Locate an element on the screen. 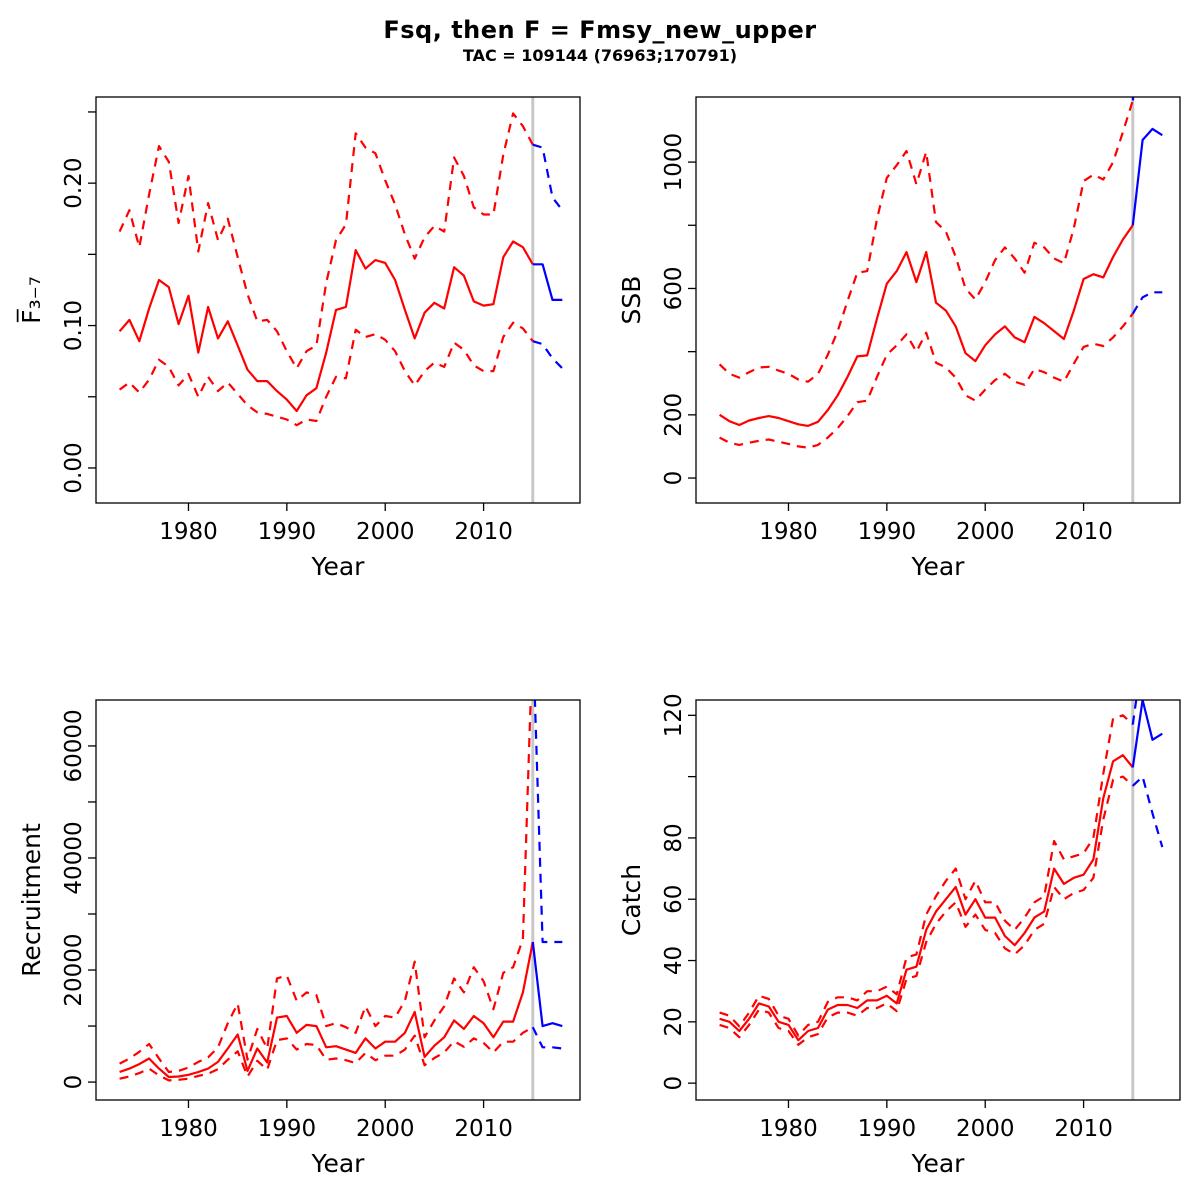 The image size is (1200, 1200). y-tick-label: 200 is located at coordinates (674, 415).